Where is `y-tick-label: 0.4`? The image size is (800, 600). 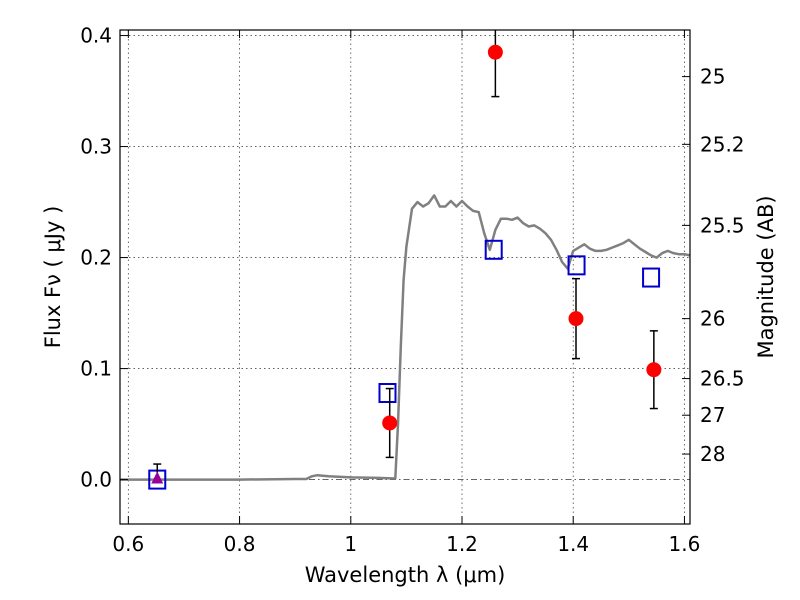 y-tick-label: 0.4 is located at coordinates (96, 36).